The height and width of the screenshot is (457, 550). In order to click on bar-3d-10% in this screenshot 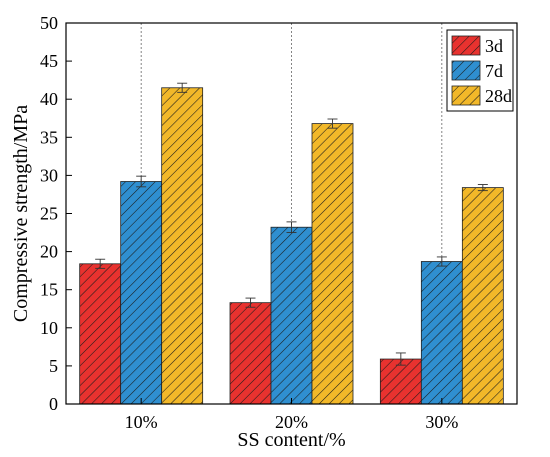, I will do `click(100, 334)`.